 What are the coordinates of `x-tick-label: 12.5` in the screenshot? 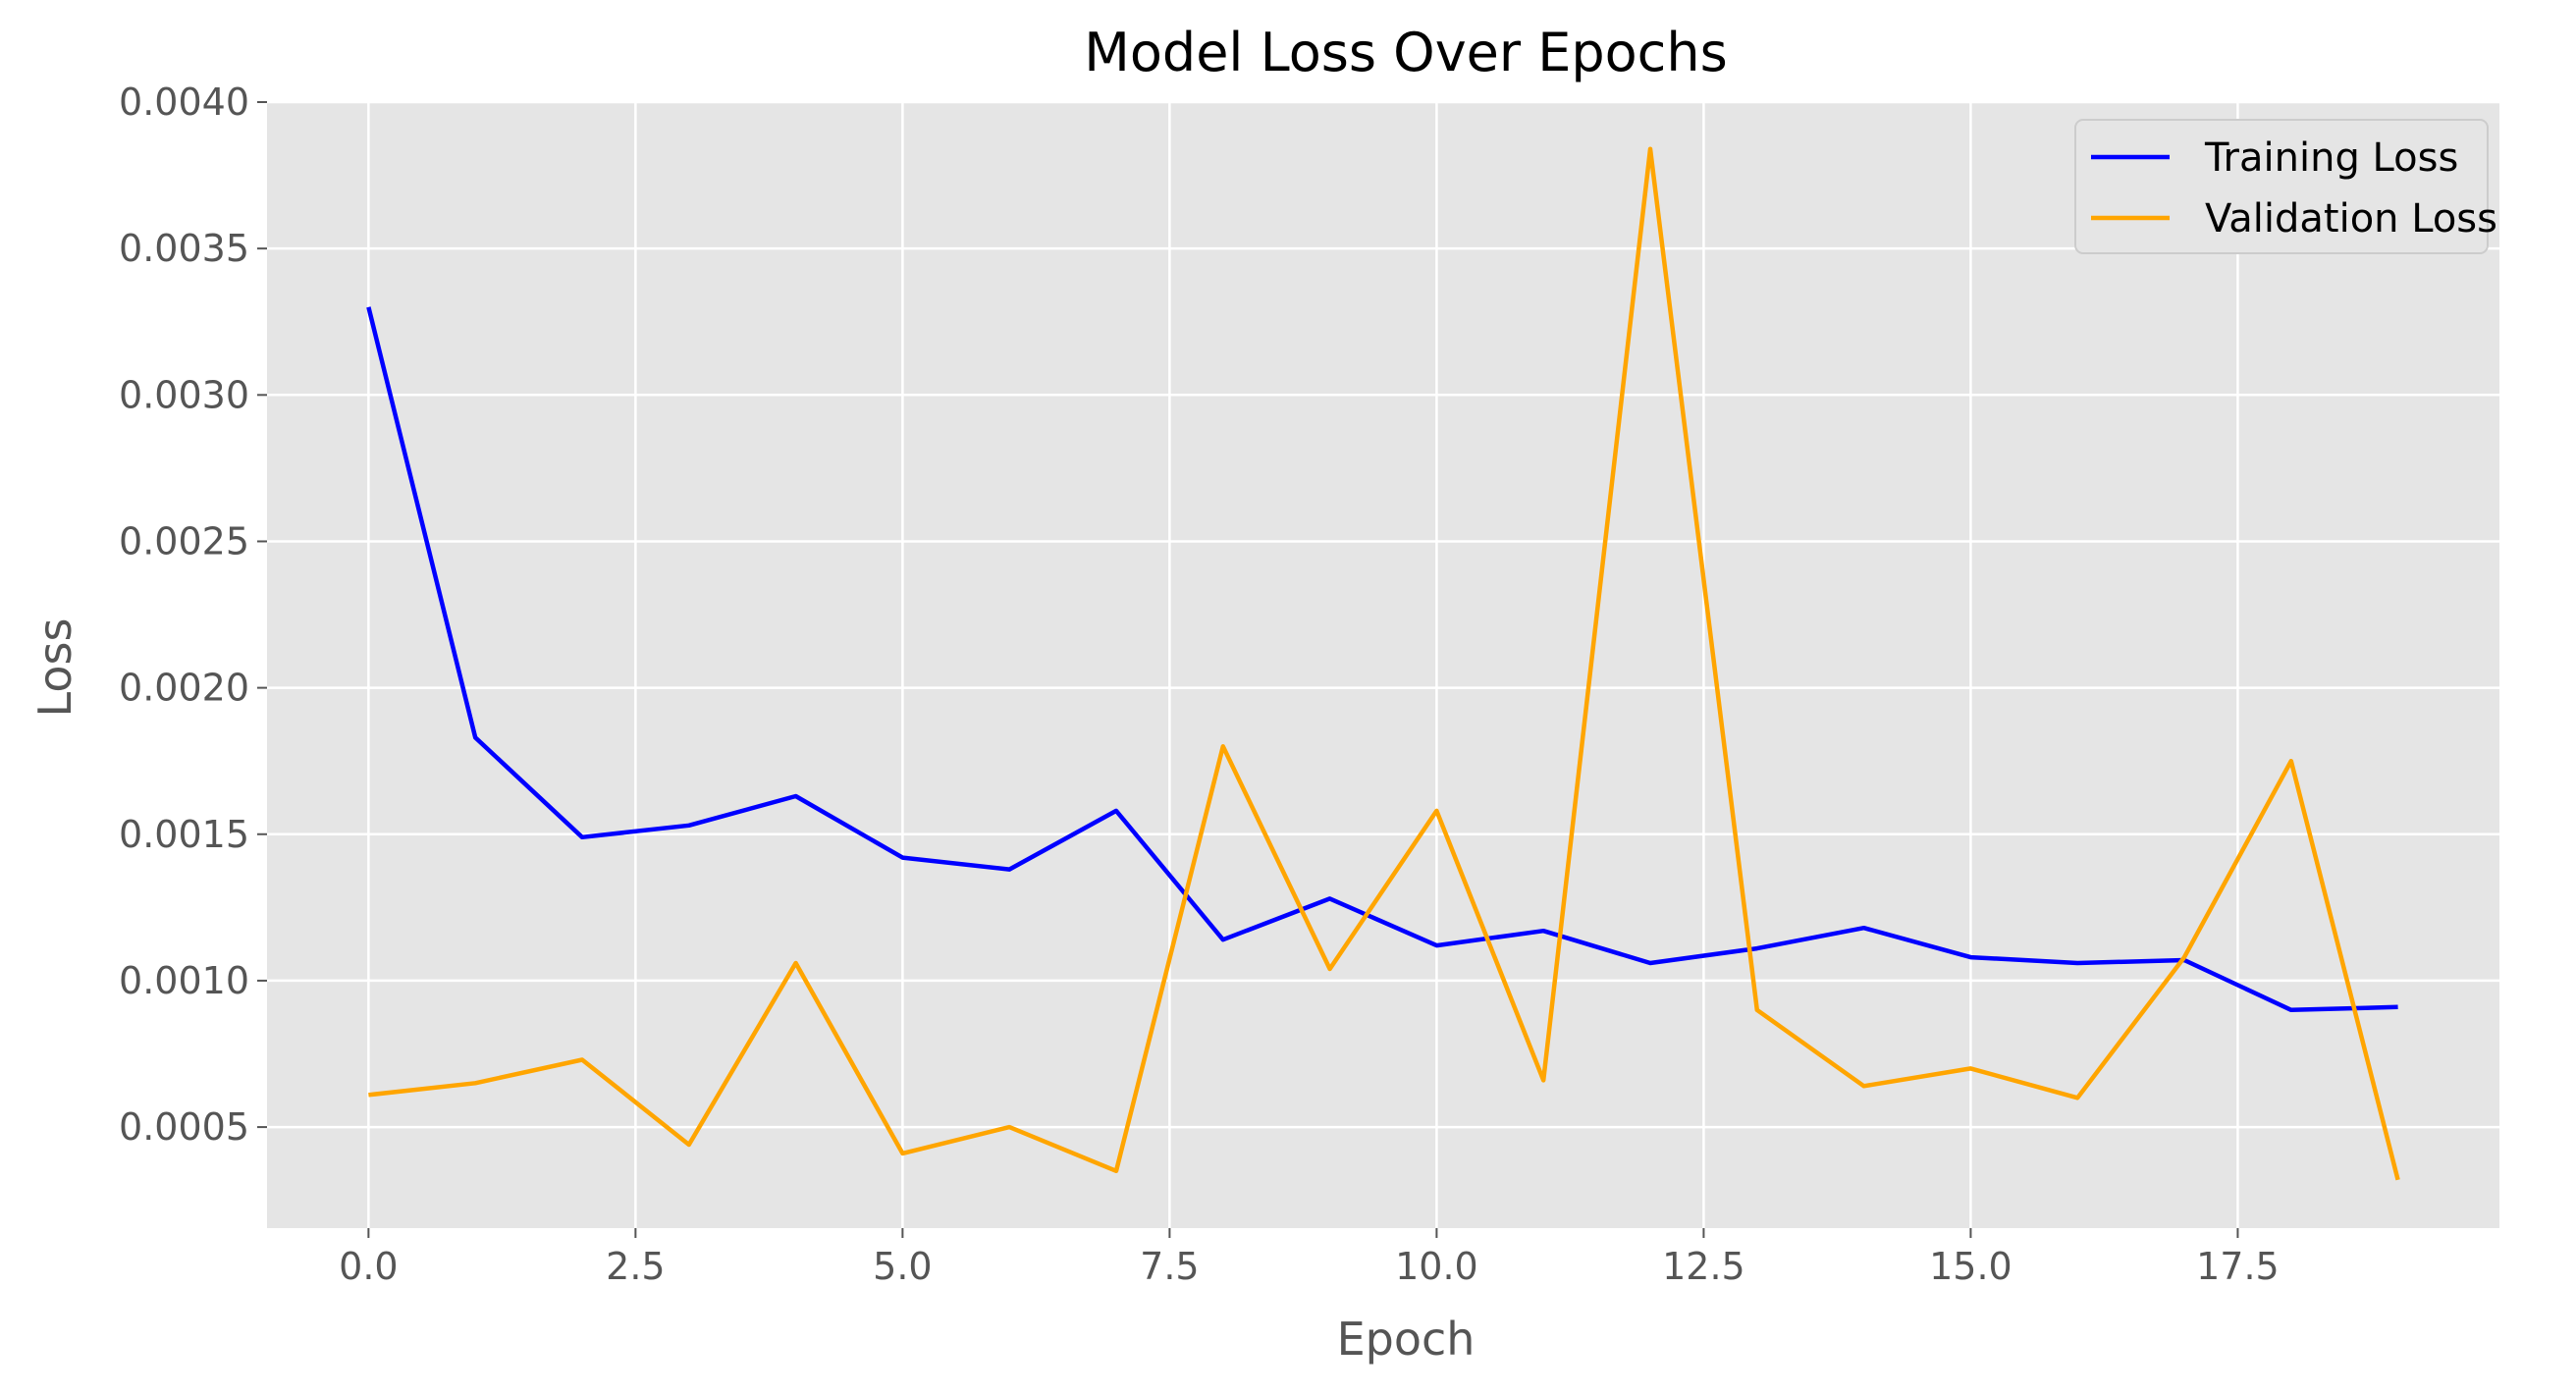 It's located at (1703, 1266).